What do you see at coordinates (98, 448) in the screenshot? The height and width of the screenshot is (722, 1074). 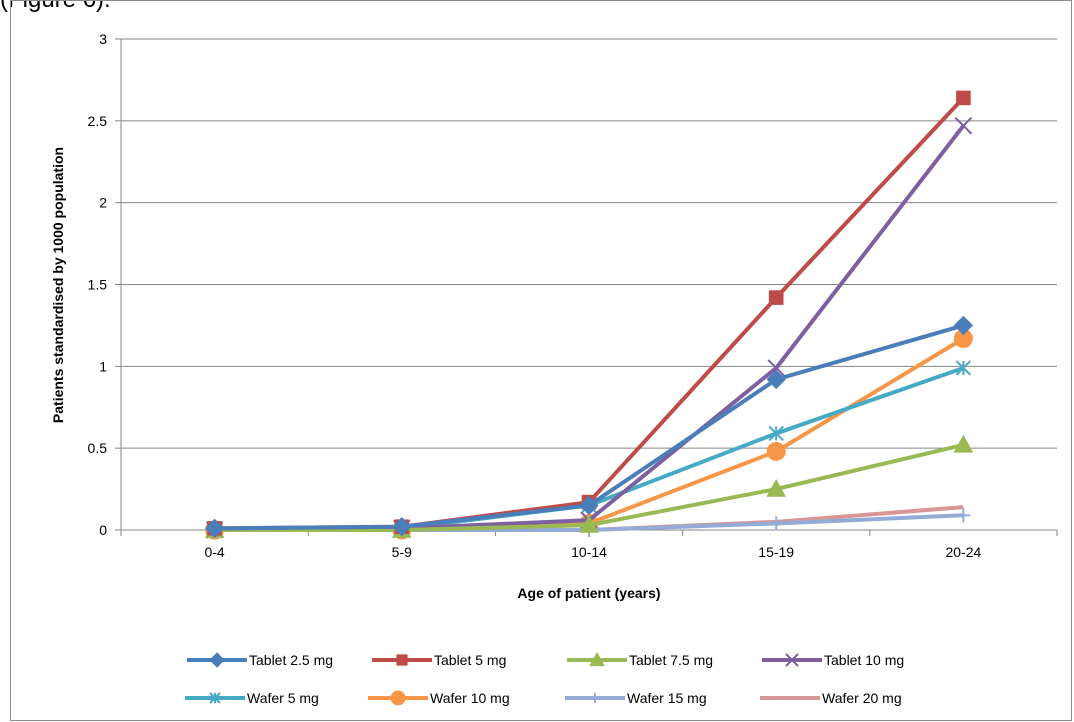 I see `y-tick-label: 0.5` at bounding box center [98, 448].